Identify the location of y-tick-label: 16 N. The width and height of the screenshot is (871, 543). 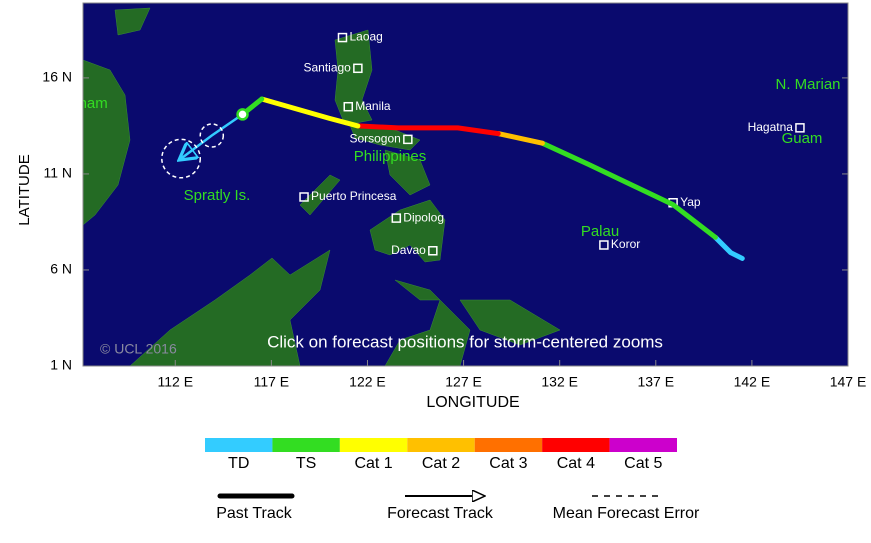
(57, 77).